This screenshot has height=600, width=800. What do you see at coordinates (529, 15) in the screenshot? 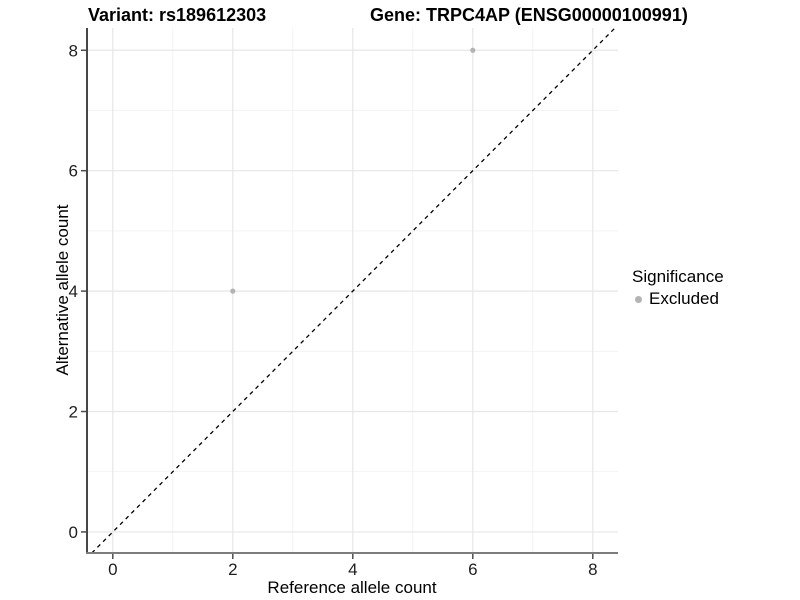
I see `gene-title: Gene: TRPC4AP (ENSG00000100991)` at bounding box center [529, 15].